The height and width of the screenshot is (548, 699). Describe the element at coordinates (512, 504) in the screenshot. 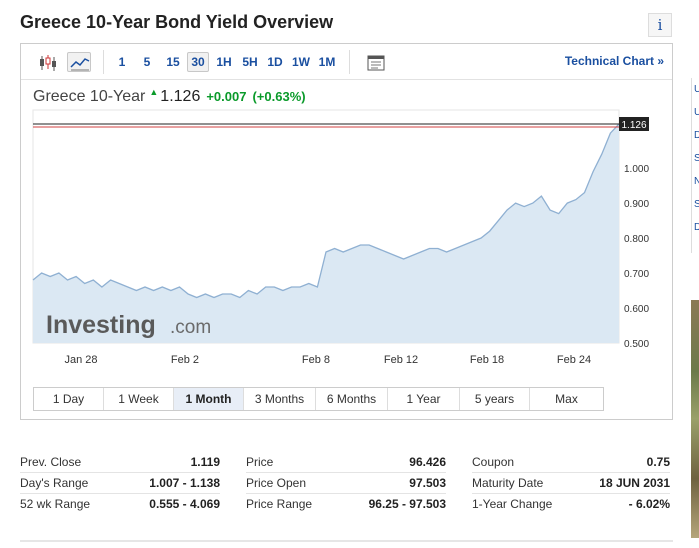

I see `stat-label: 1-Year Change` at that location.